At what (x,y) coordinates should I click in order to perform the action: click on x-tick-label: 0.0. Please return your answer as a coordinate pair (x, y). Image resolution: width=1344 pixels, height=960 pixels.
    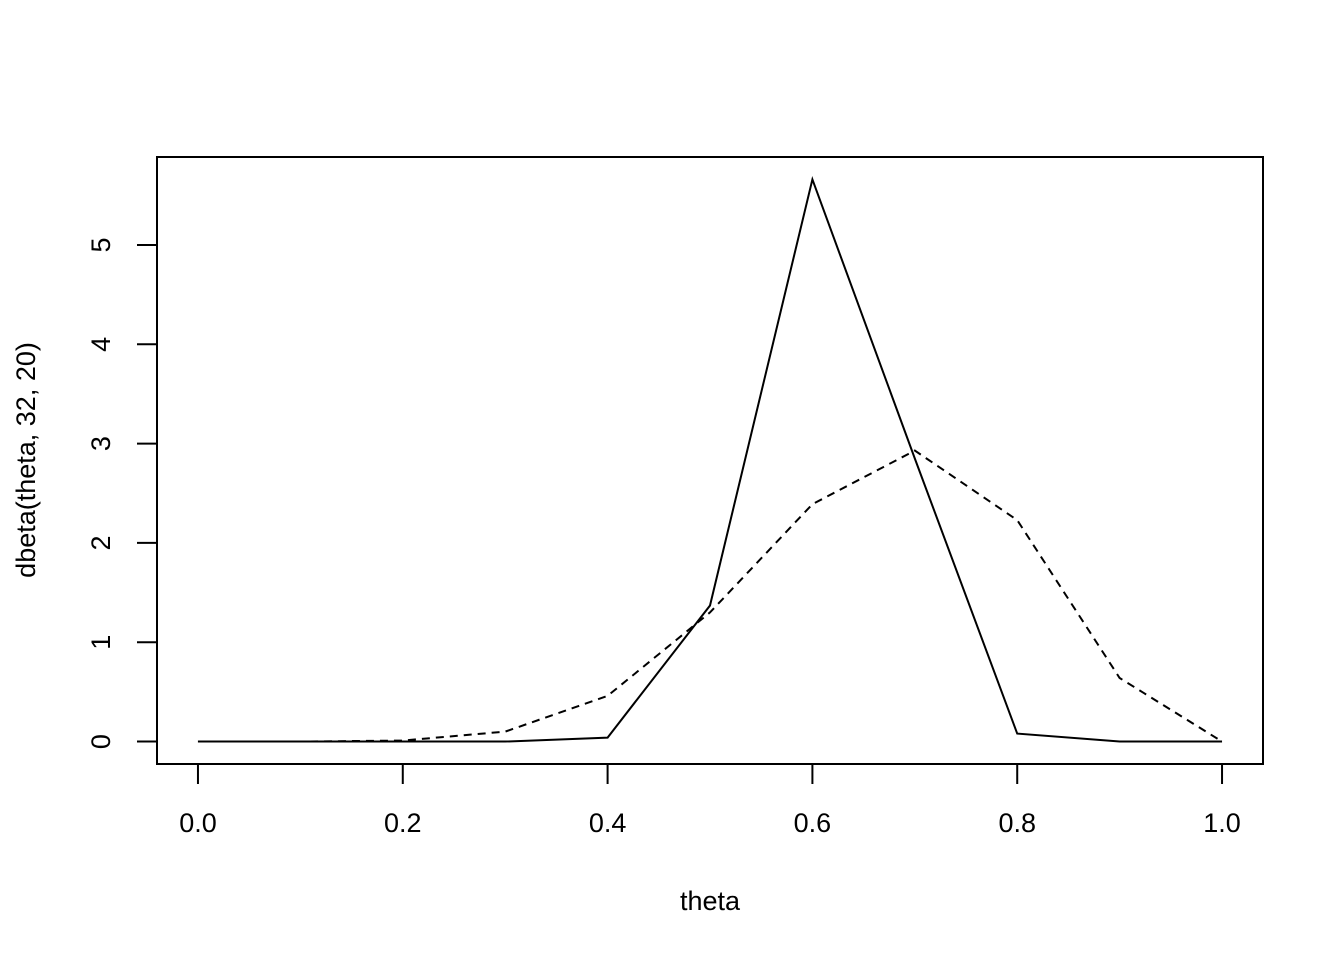
    Looking at the image, I should click on (198, 823).